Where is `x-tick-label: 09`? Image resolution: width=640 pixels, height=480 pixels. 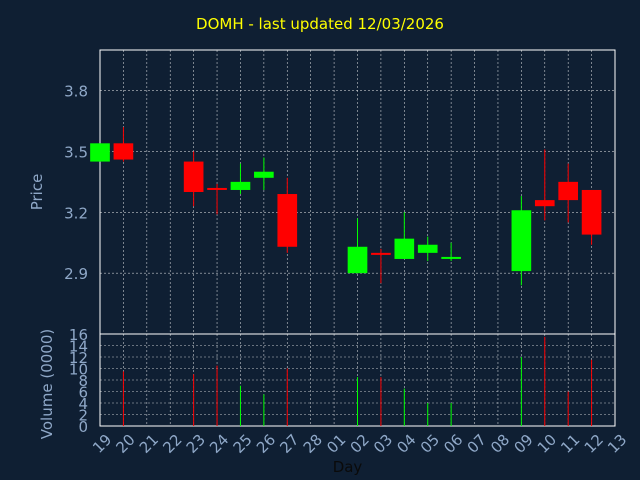 x-tick-label: 09 is located at coordinates (523, 444).